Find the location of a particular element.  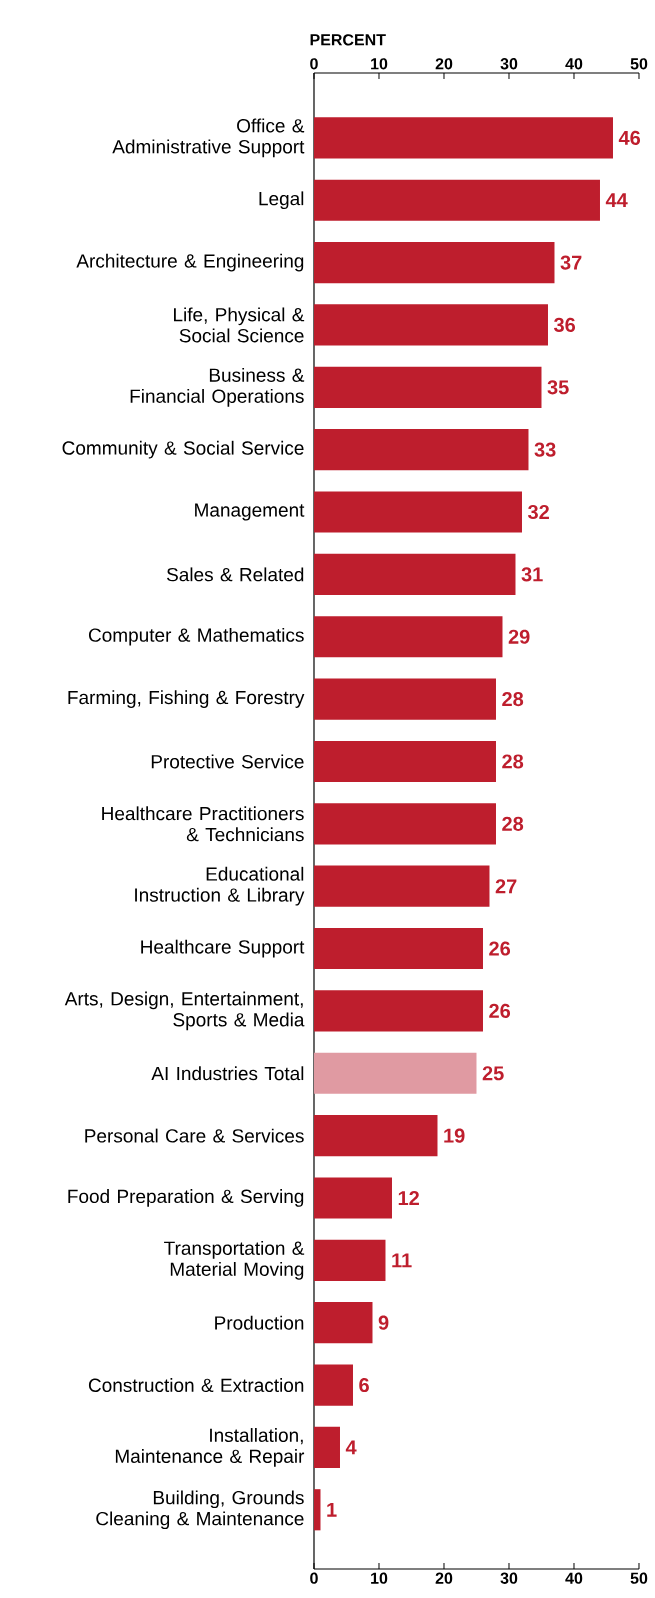

data-label: 4 is located at coordinates (351, 1447).